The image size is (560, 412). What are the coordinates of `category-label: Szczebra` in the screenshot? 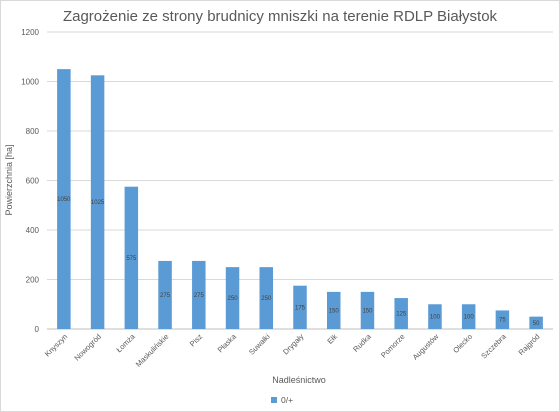 It's located at (493, 345).